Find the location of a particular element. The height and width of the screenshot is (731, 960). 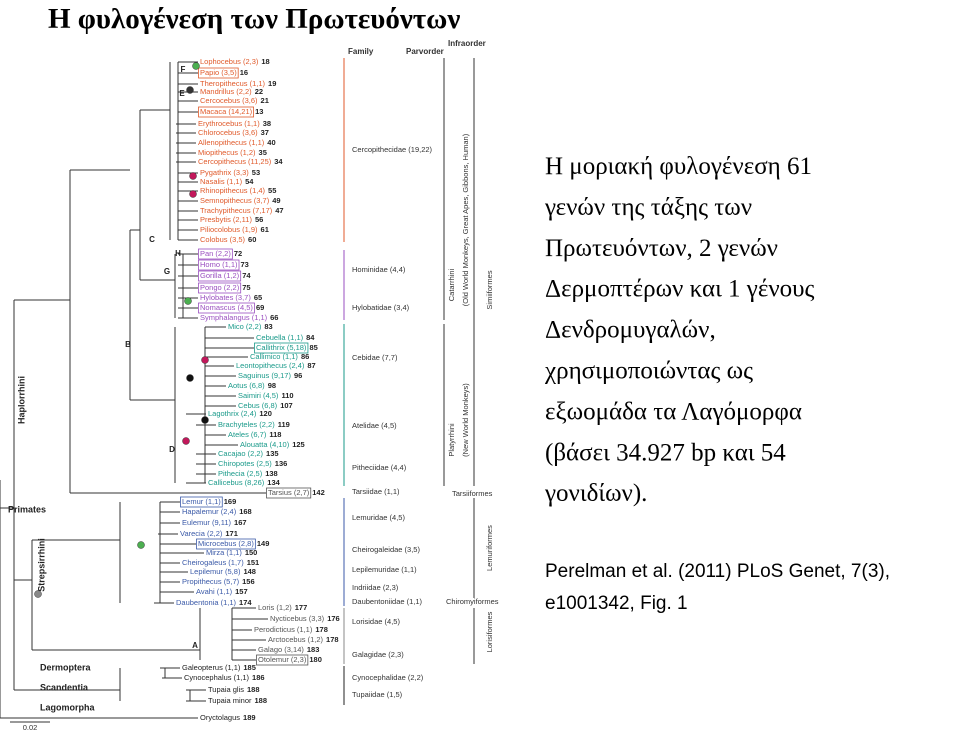

taxon-number: 149 is located at coordinates (263, 543).